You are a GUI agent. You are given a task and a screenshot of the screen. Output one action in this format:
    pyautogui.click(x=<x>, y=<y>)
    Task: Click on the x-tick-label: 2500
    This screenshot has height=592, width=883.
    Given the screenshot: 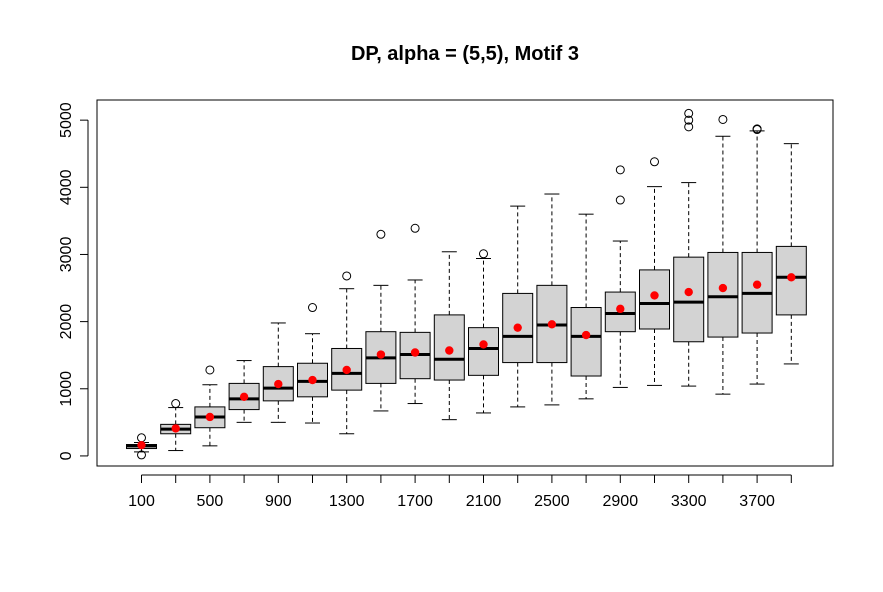 What is the action you would take?
    pyautogui.click(x=552, y=501)
    